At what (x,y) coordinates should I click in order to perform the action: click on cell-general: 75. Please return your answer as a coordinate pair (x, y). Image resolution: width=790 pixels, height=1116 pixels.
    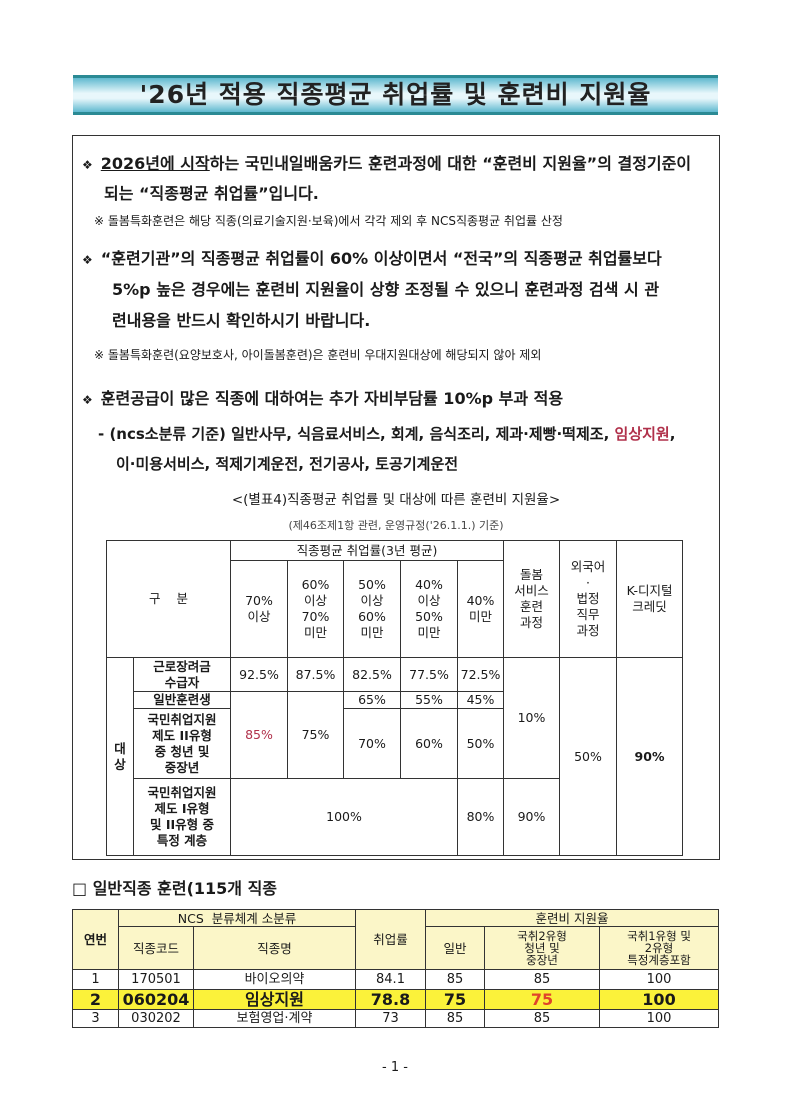
    Looking at the image, I should click on (455, 999).